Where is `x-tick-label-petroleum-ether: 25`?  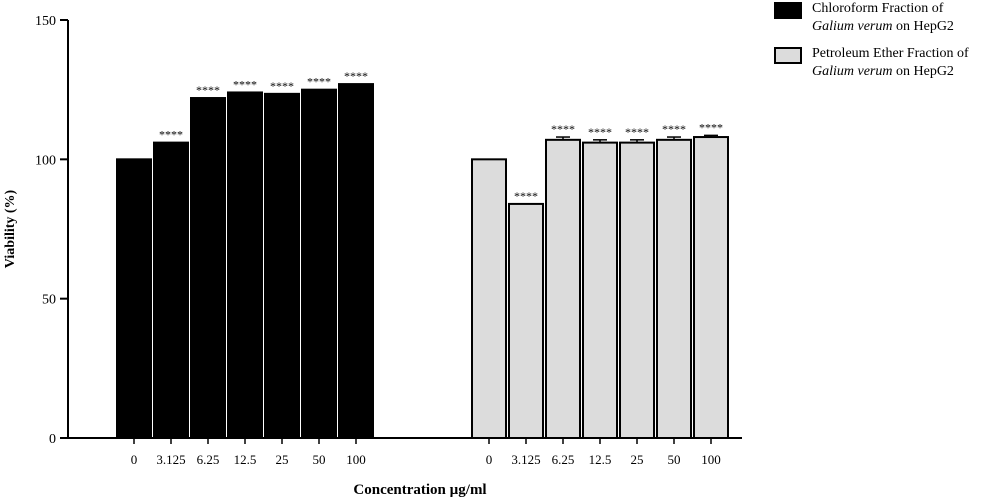
x-tick-label-petroleum-ether: 25 is located at coordinates (637, 459).